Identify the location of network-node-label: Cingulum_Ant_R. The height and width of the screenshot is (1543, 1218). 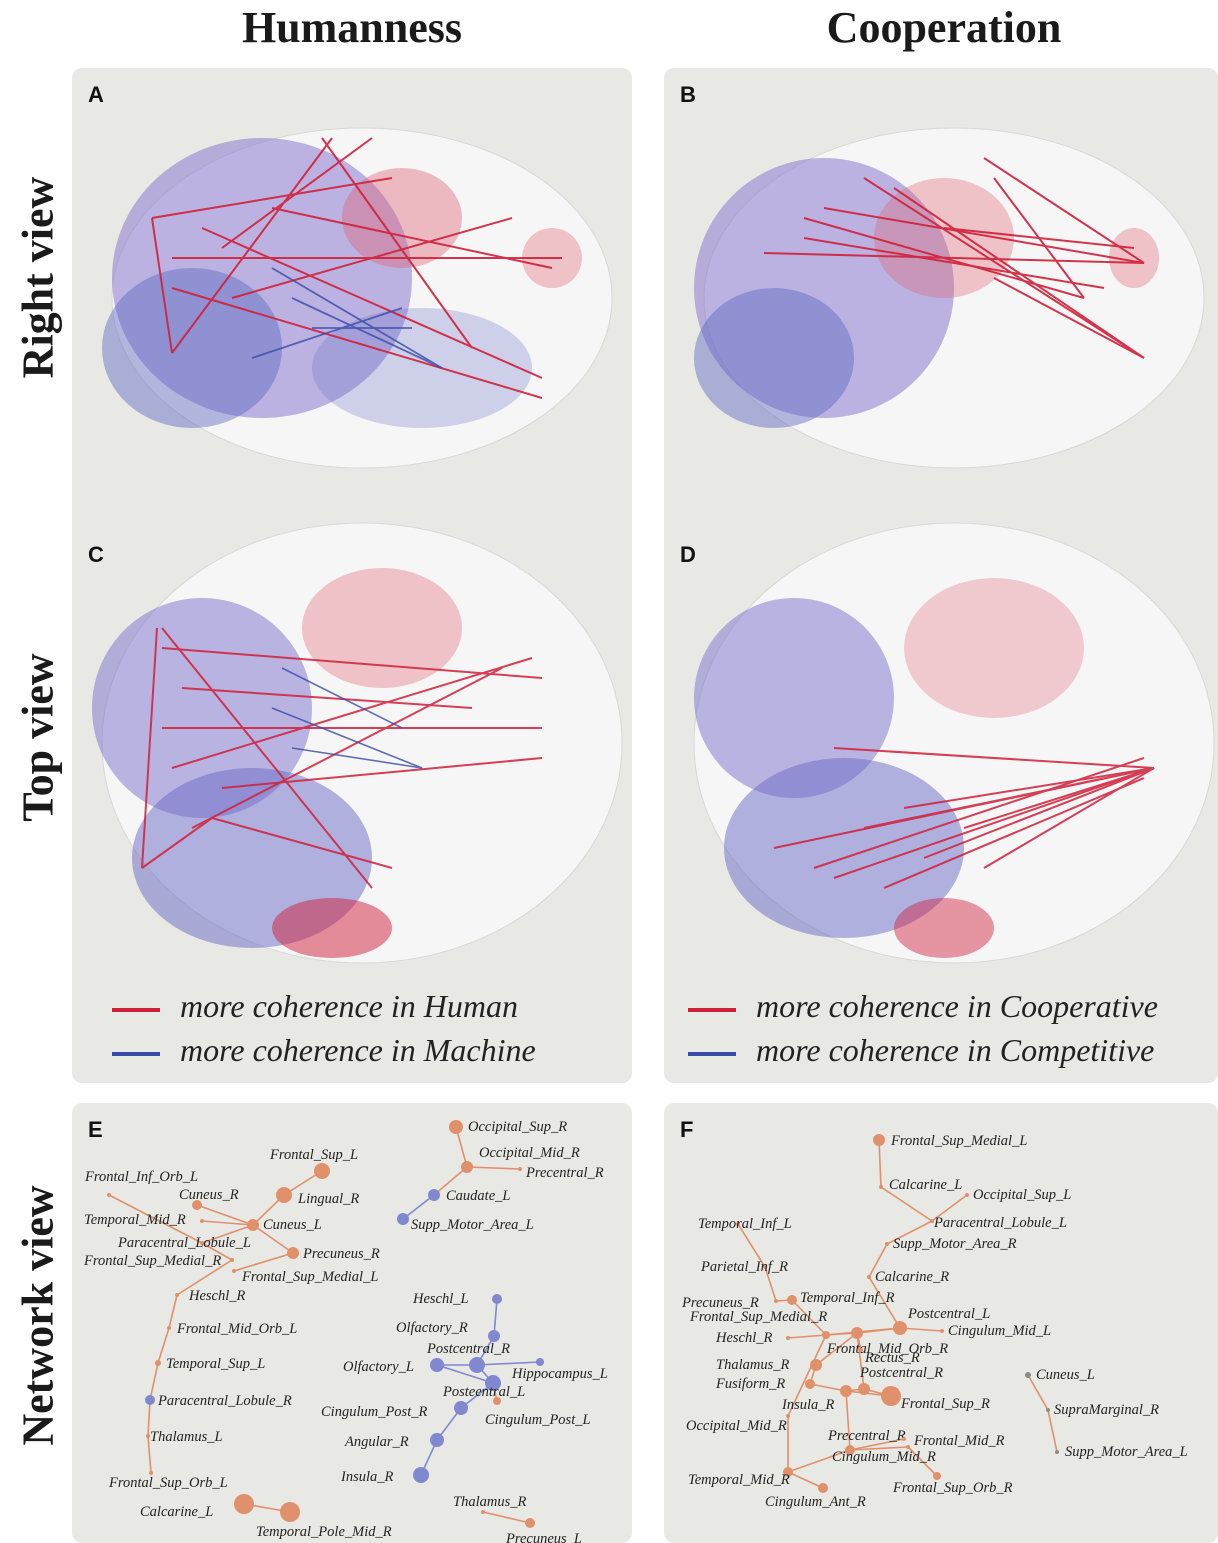
(815, 1502).